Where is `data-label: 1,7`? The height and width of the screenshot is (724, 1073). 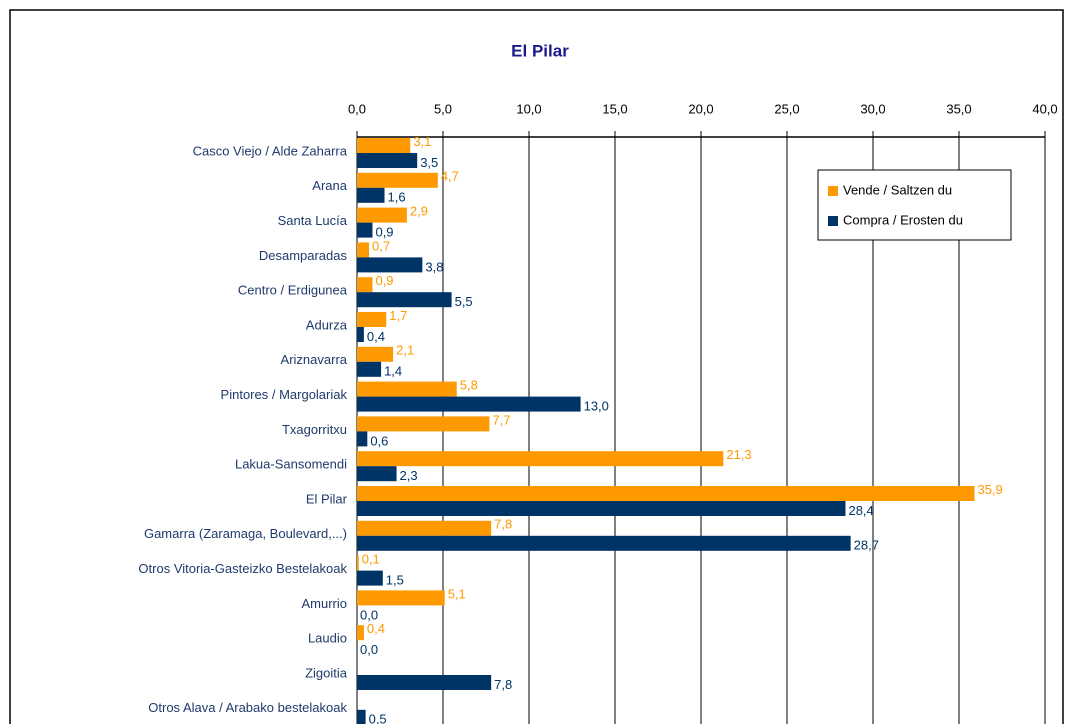
data-label: 1,7 is located at coordinates (398, 315).